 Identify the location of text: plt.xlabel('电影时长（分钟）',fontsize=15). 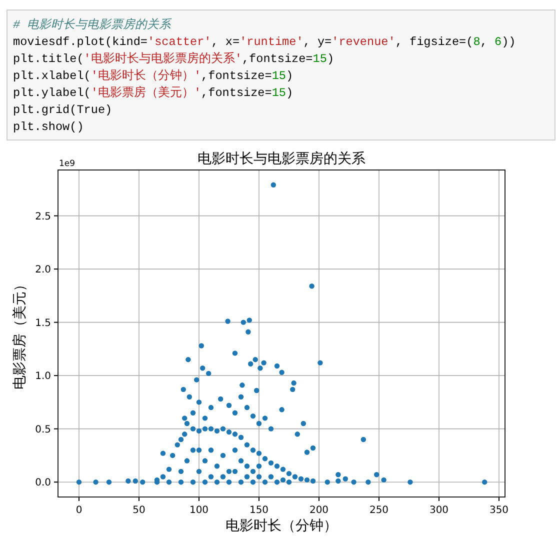
(153, 76).